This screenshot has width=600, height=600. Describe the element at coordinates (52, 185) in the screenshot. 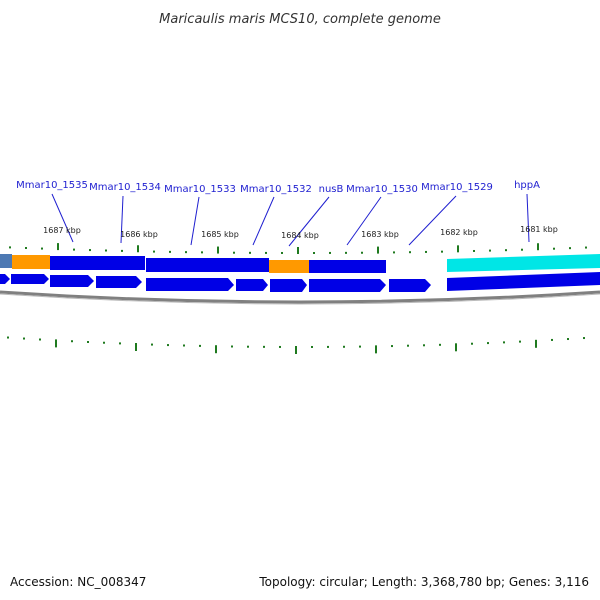

I see `gene-label-mmar10-1535: Mmar10_1535` at that location.